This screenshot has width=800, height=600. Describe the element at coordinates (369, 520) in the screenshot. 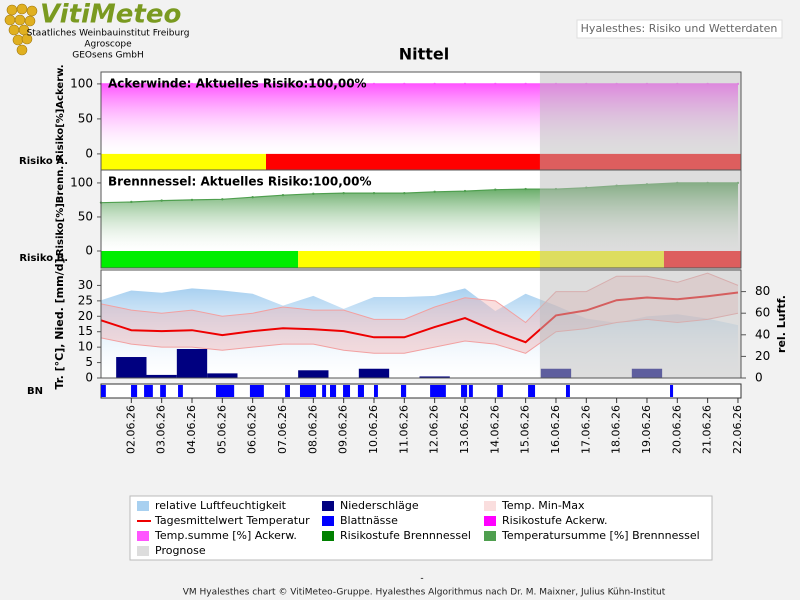

I see `legend-label: Blattnässe` at that location.